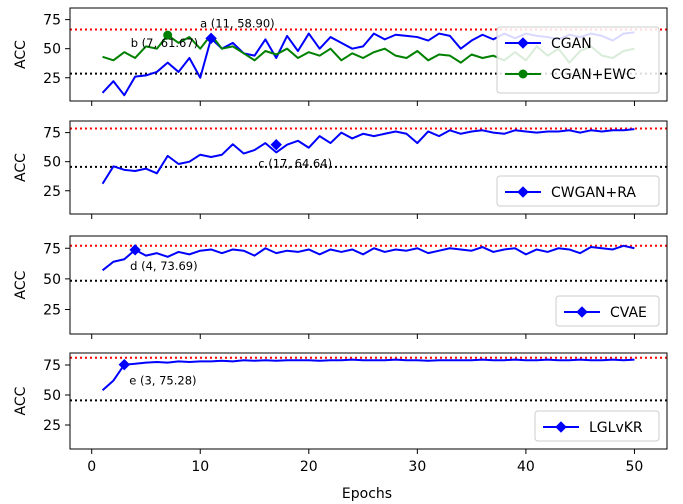 The image size is (683, 504). Describe the element at coordinates (526, 467) in the screenshot. I see `x-tick-label: 40` at that location.